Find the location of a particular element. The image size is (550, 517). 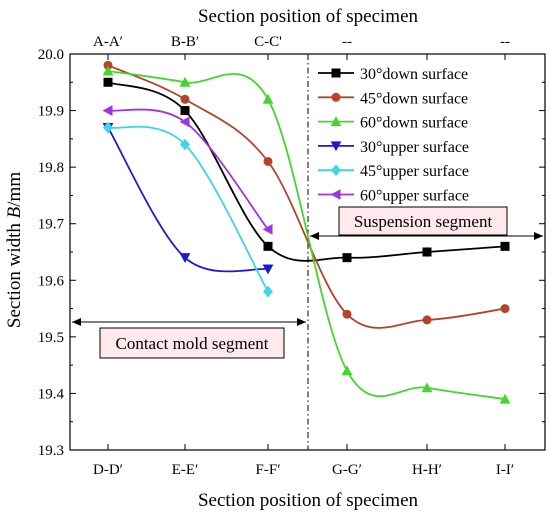

suspension-label-box is located at coordinates (423, 221).